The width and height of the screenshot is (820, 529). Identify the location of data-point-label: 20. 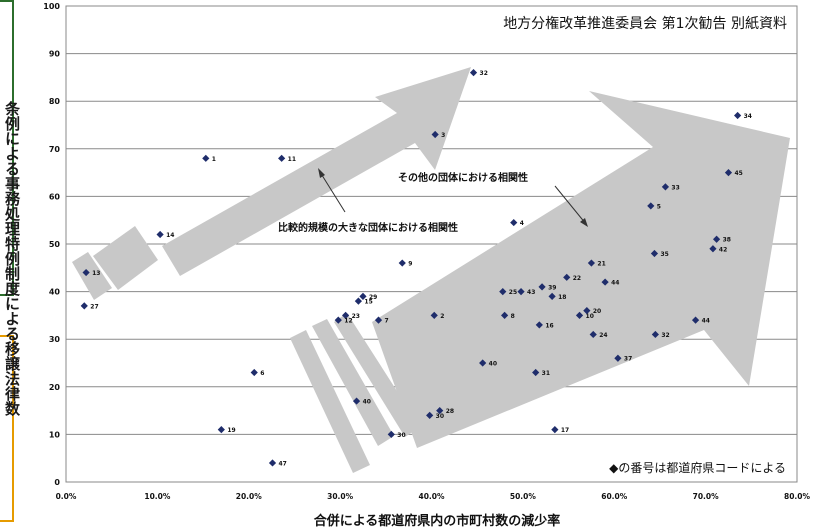
(597, 311).